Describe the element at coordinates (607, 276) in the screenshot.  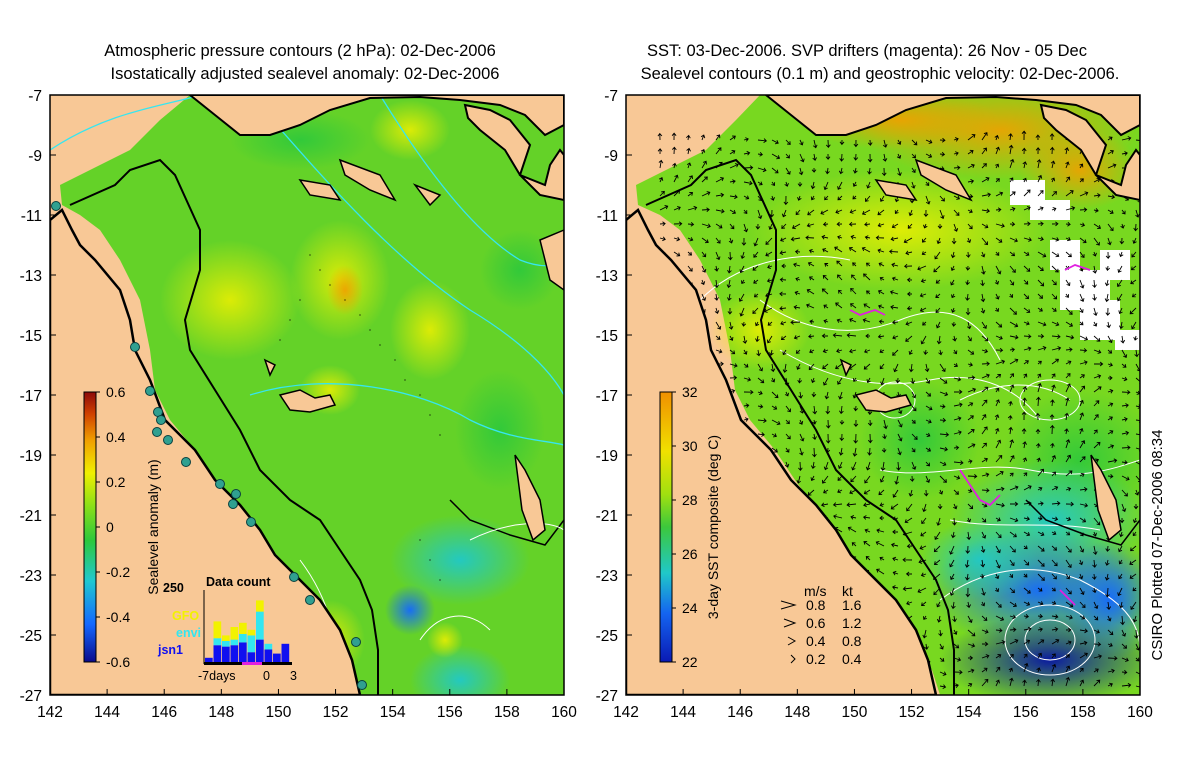
I see `right-ytick-label: -13` at that location.